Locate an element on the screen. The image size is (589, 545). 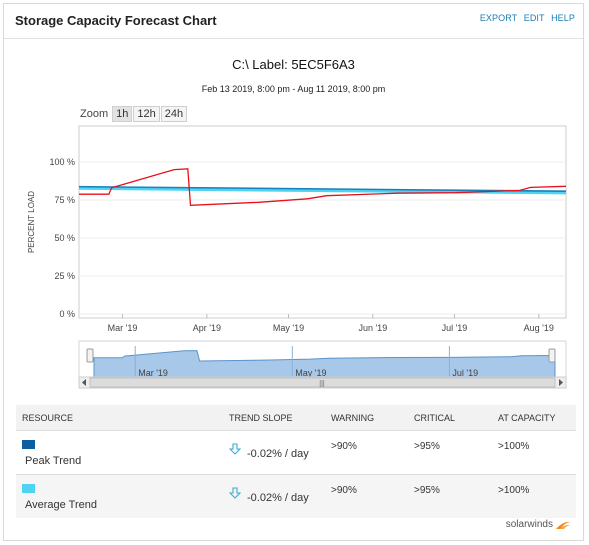
header-at-capacity: AT CAPACITY is located at coordinates (527, 418).